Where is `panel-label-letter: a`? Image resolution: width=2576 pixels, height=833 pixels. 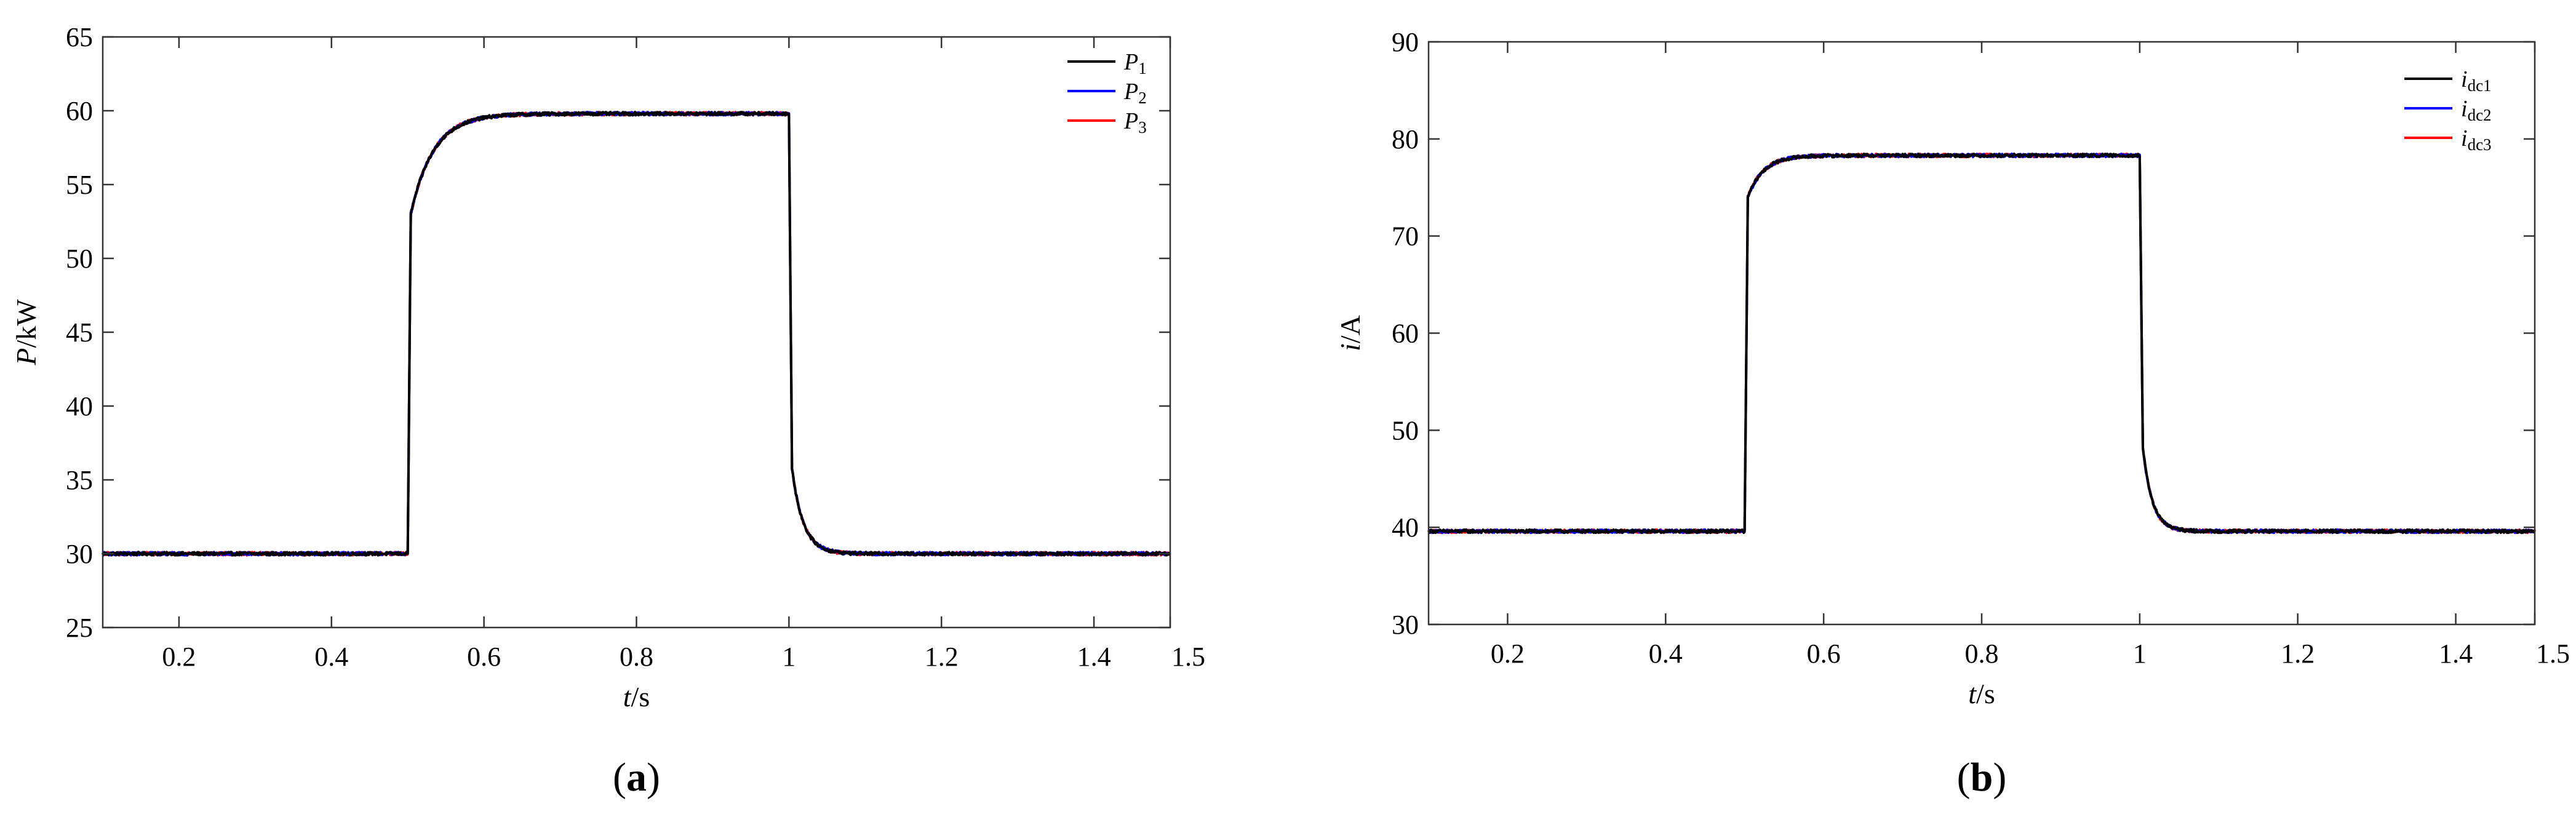
panel-label-letter: a is located at coordinates (637, 777).